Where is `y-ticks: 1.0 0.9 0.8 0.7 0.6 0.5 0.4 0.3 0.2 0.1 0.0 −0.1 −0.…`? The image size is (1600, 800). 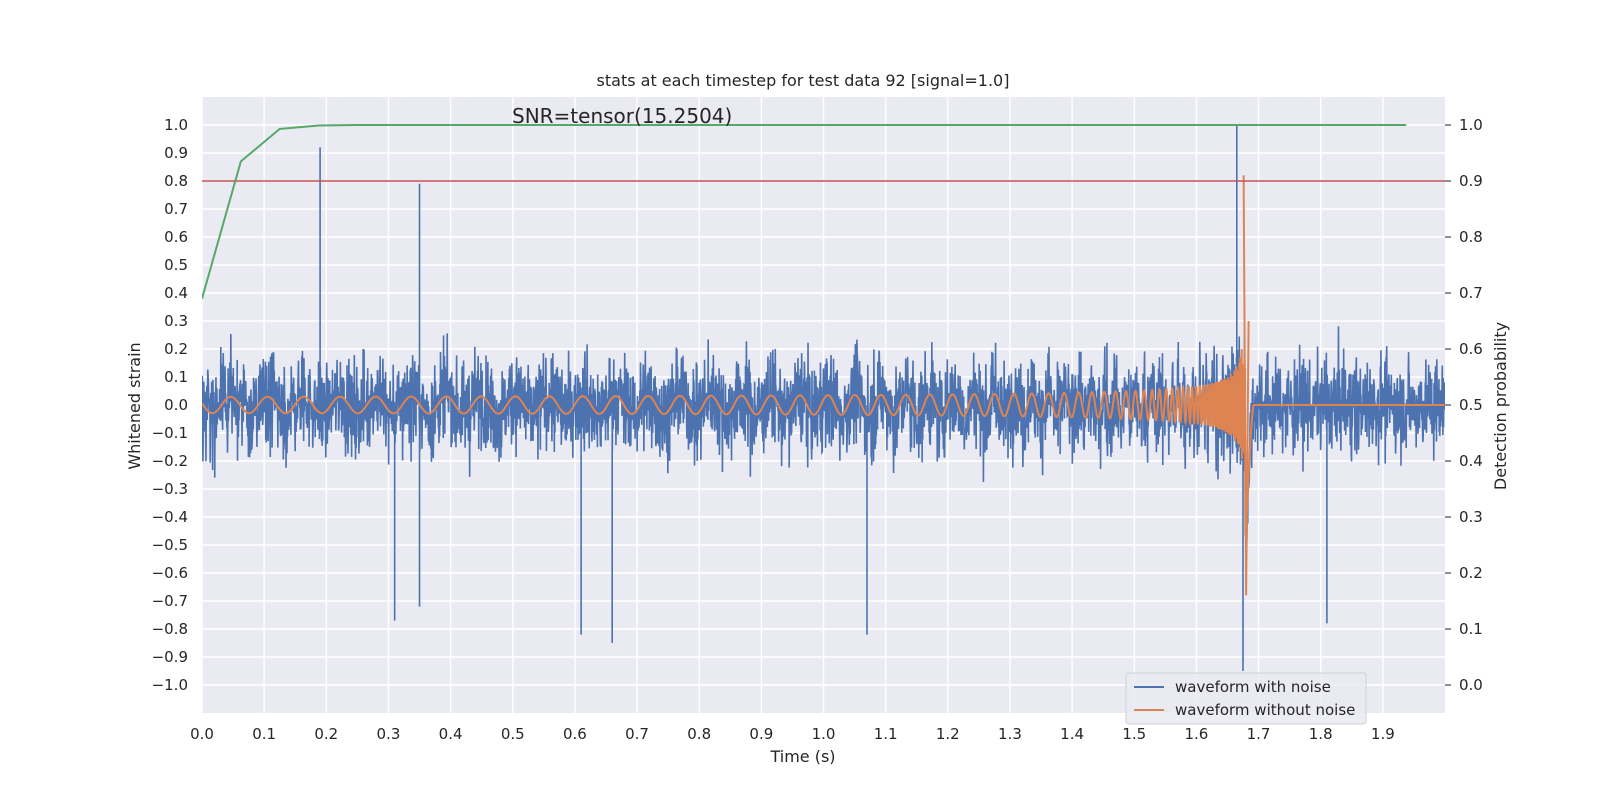 y-ticks: 1.0 0.9 0.8 0.7 0.6 0.5 0.4 0.3 0.2 0.1 0.0 −0.1 −0.… is located at coordinates (170, 405).